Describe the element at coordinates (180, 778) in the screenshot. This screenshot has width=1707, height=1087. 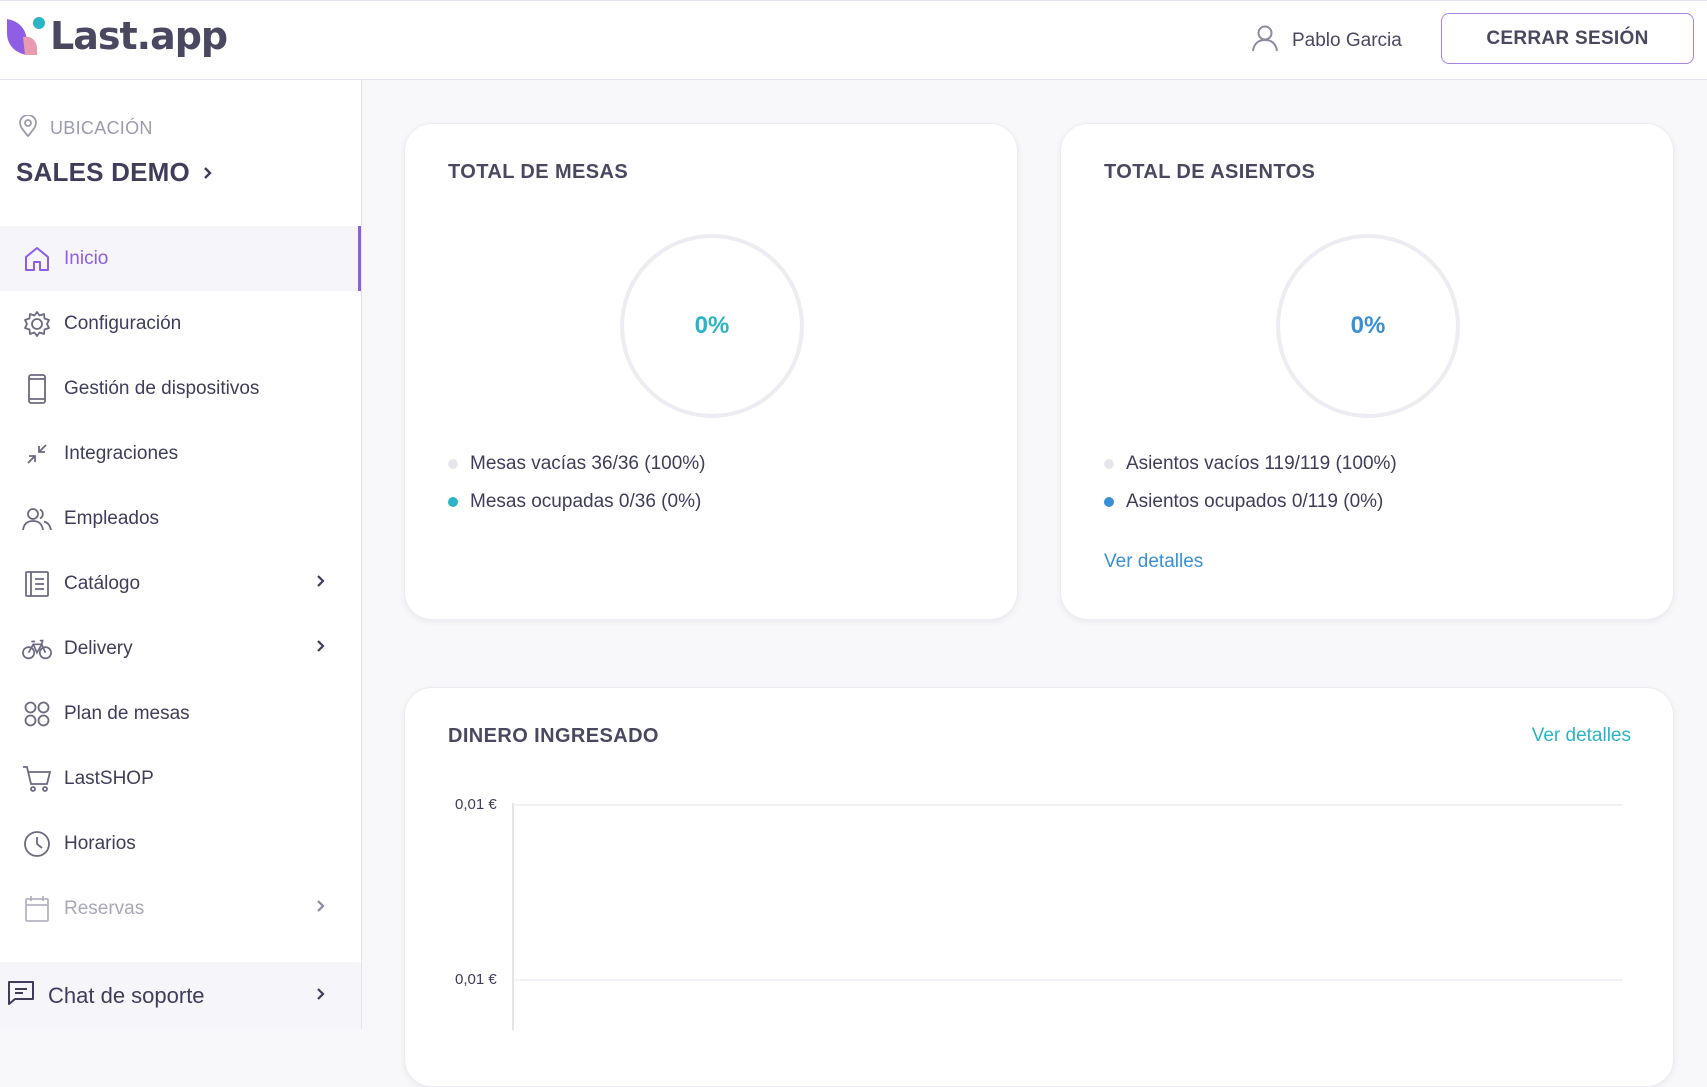
I see `sidebar-item-lastshop: LastSHOP` at that location.